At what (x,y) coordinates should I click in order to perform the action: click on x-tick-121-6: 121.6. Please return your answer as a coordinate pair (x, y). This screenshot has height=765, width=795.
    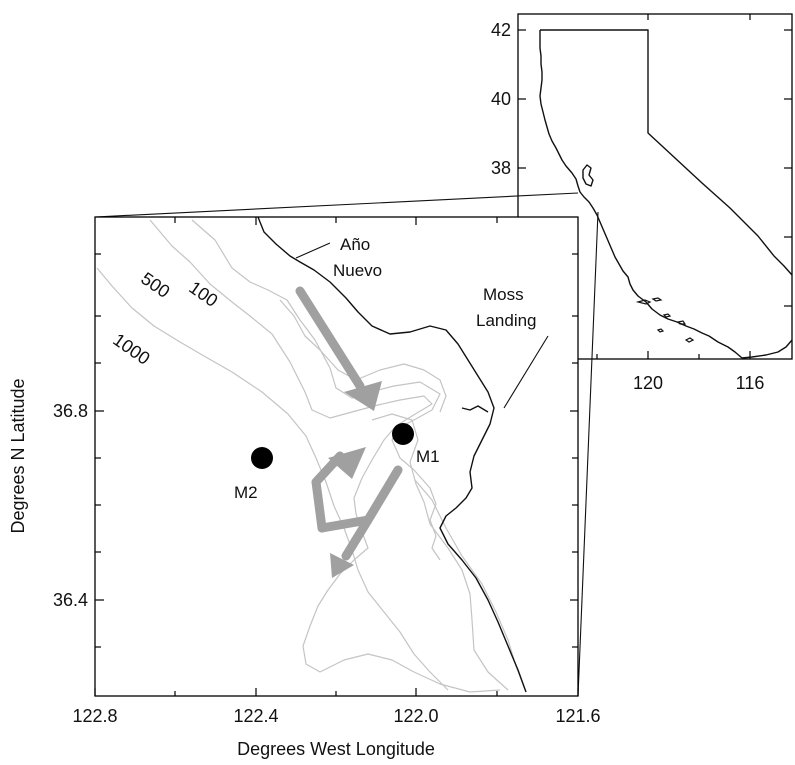
    Looking at the image, I should click on (577, 716).